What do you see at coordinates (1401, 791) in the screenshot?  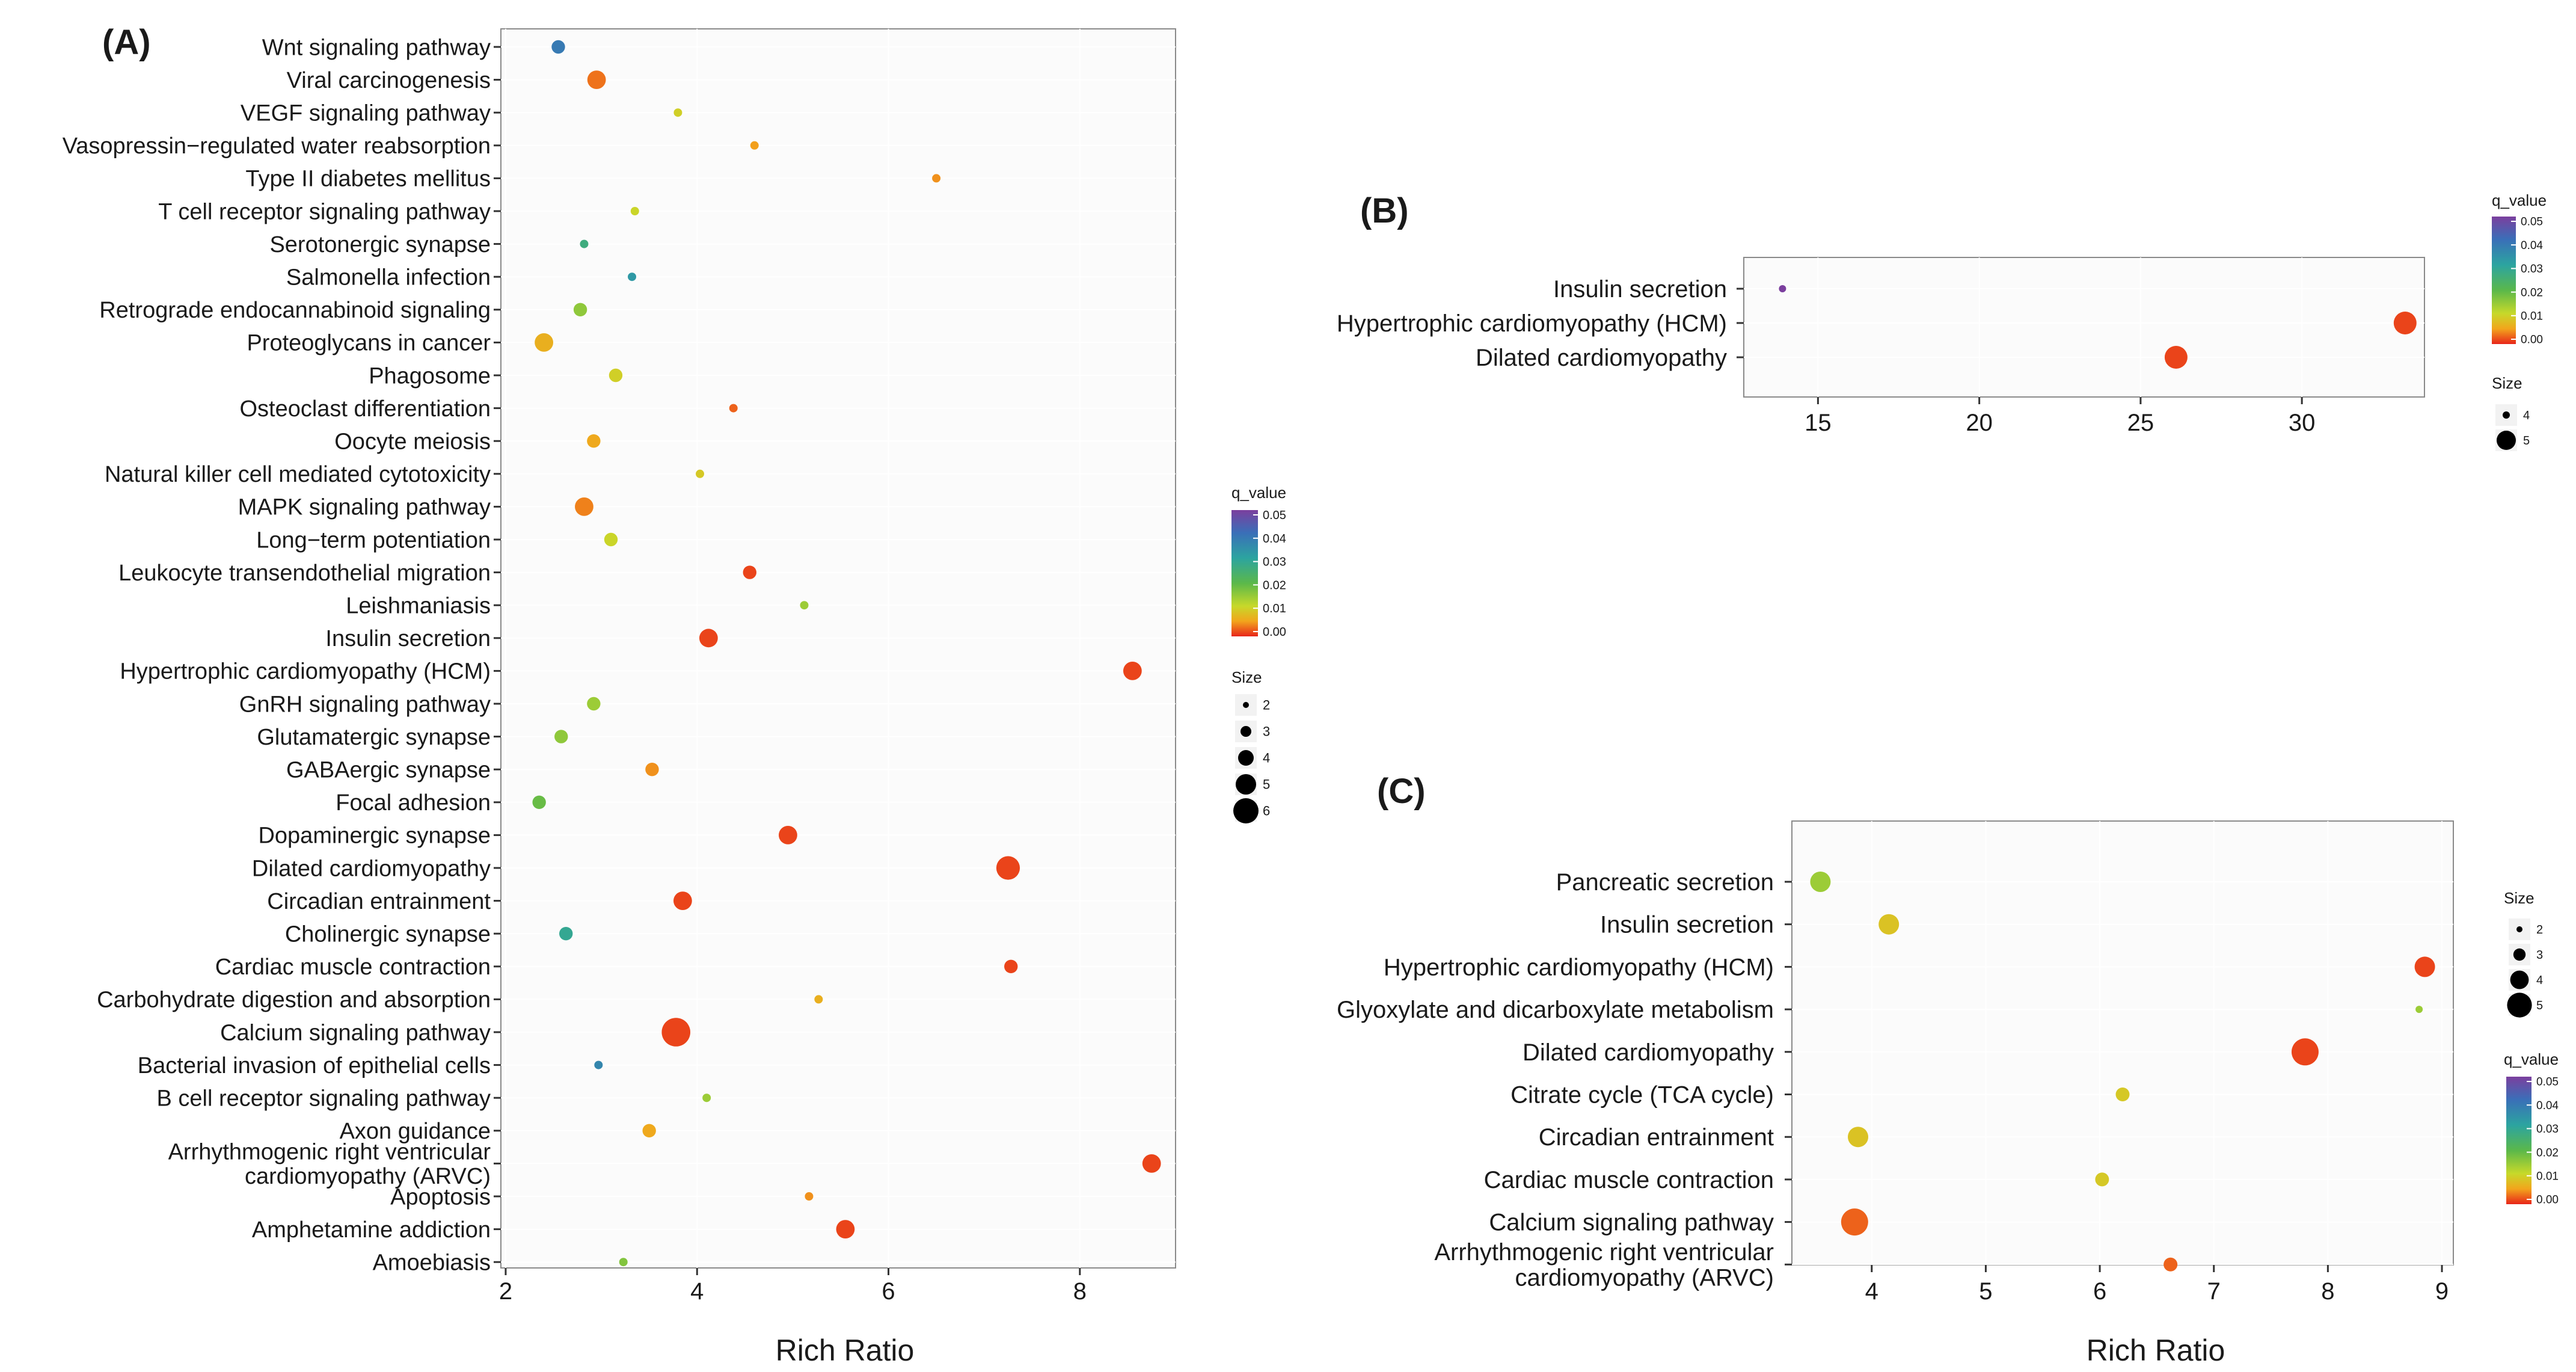 I see `panel-c-label: (C)` at bounding box center [1401, 791].